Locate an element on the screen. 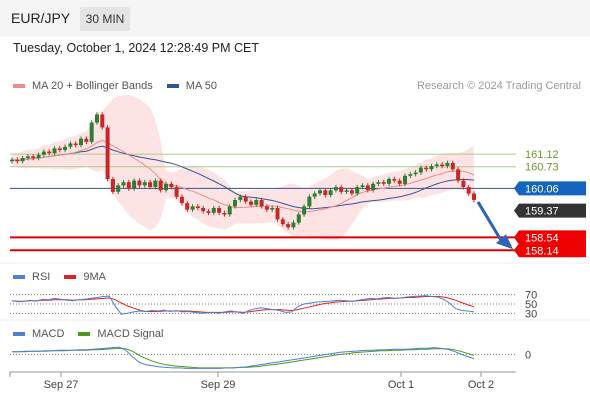  rsi-legend-label: RSI is located at coordinates (41, 277).